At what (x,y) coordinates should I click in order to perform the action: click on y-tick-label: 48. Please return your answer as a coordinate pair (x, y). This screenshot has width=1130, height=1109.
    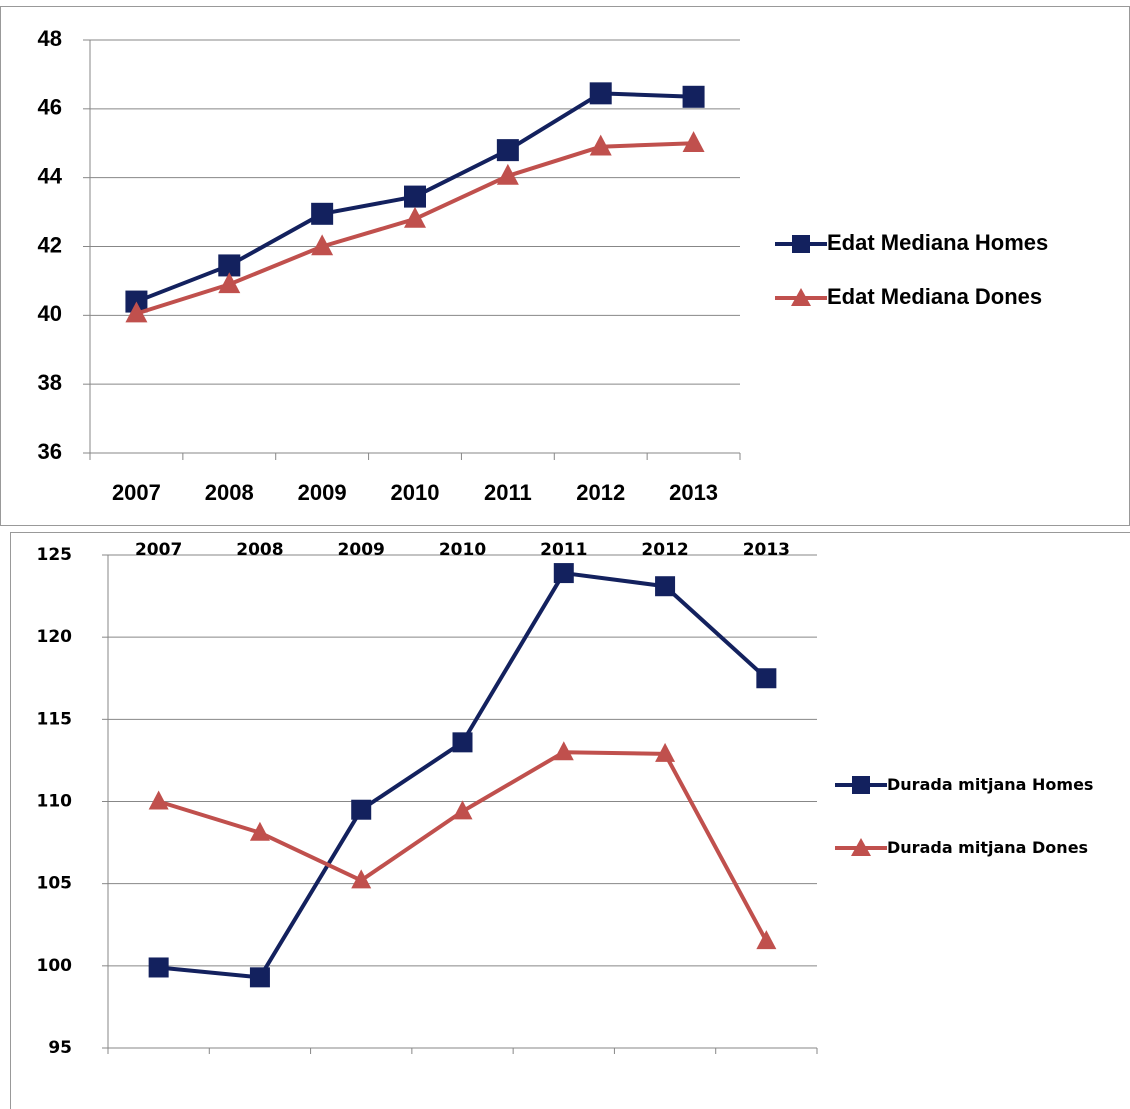
    Looking at the image, I should click on (50, 38).